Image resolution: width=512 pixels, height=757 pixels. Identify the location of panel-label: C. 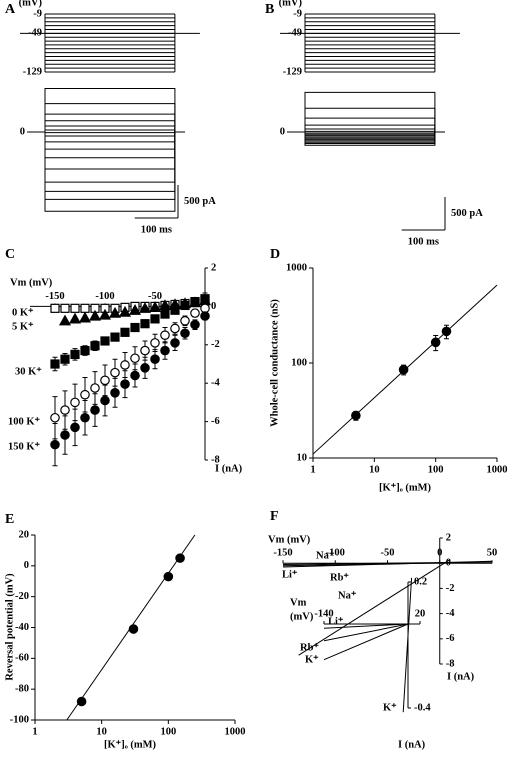
(10, 254).